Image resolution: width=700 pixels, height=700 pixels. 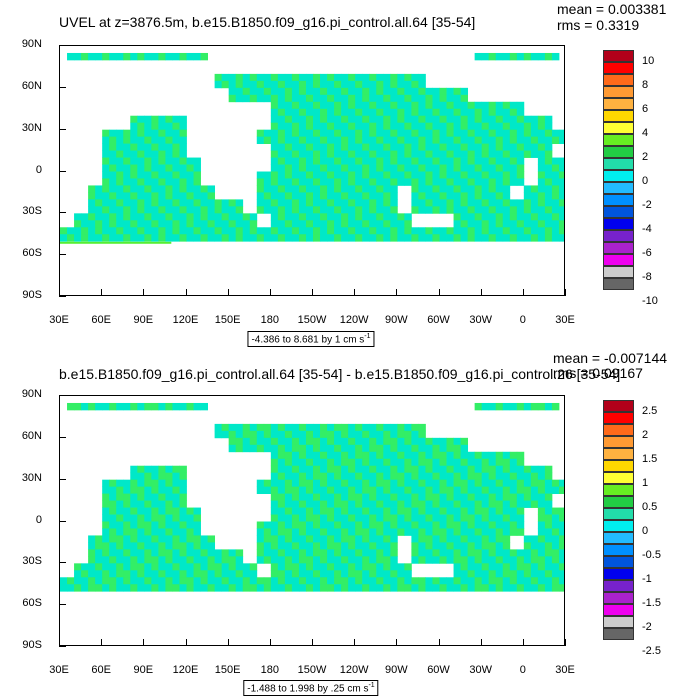 I want to click on range-exponent: -1, so click(x=367, y=336).